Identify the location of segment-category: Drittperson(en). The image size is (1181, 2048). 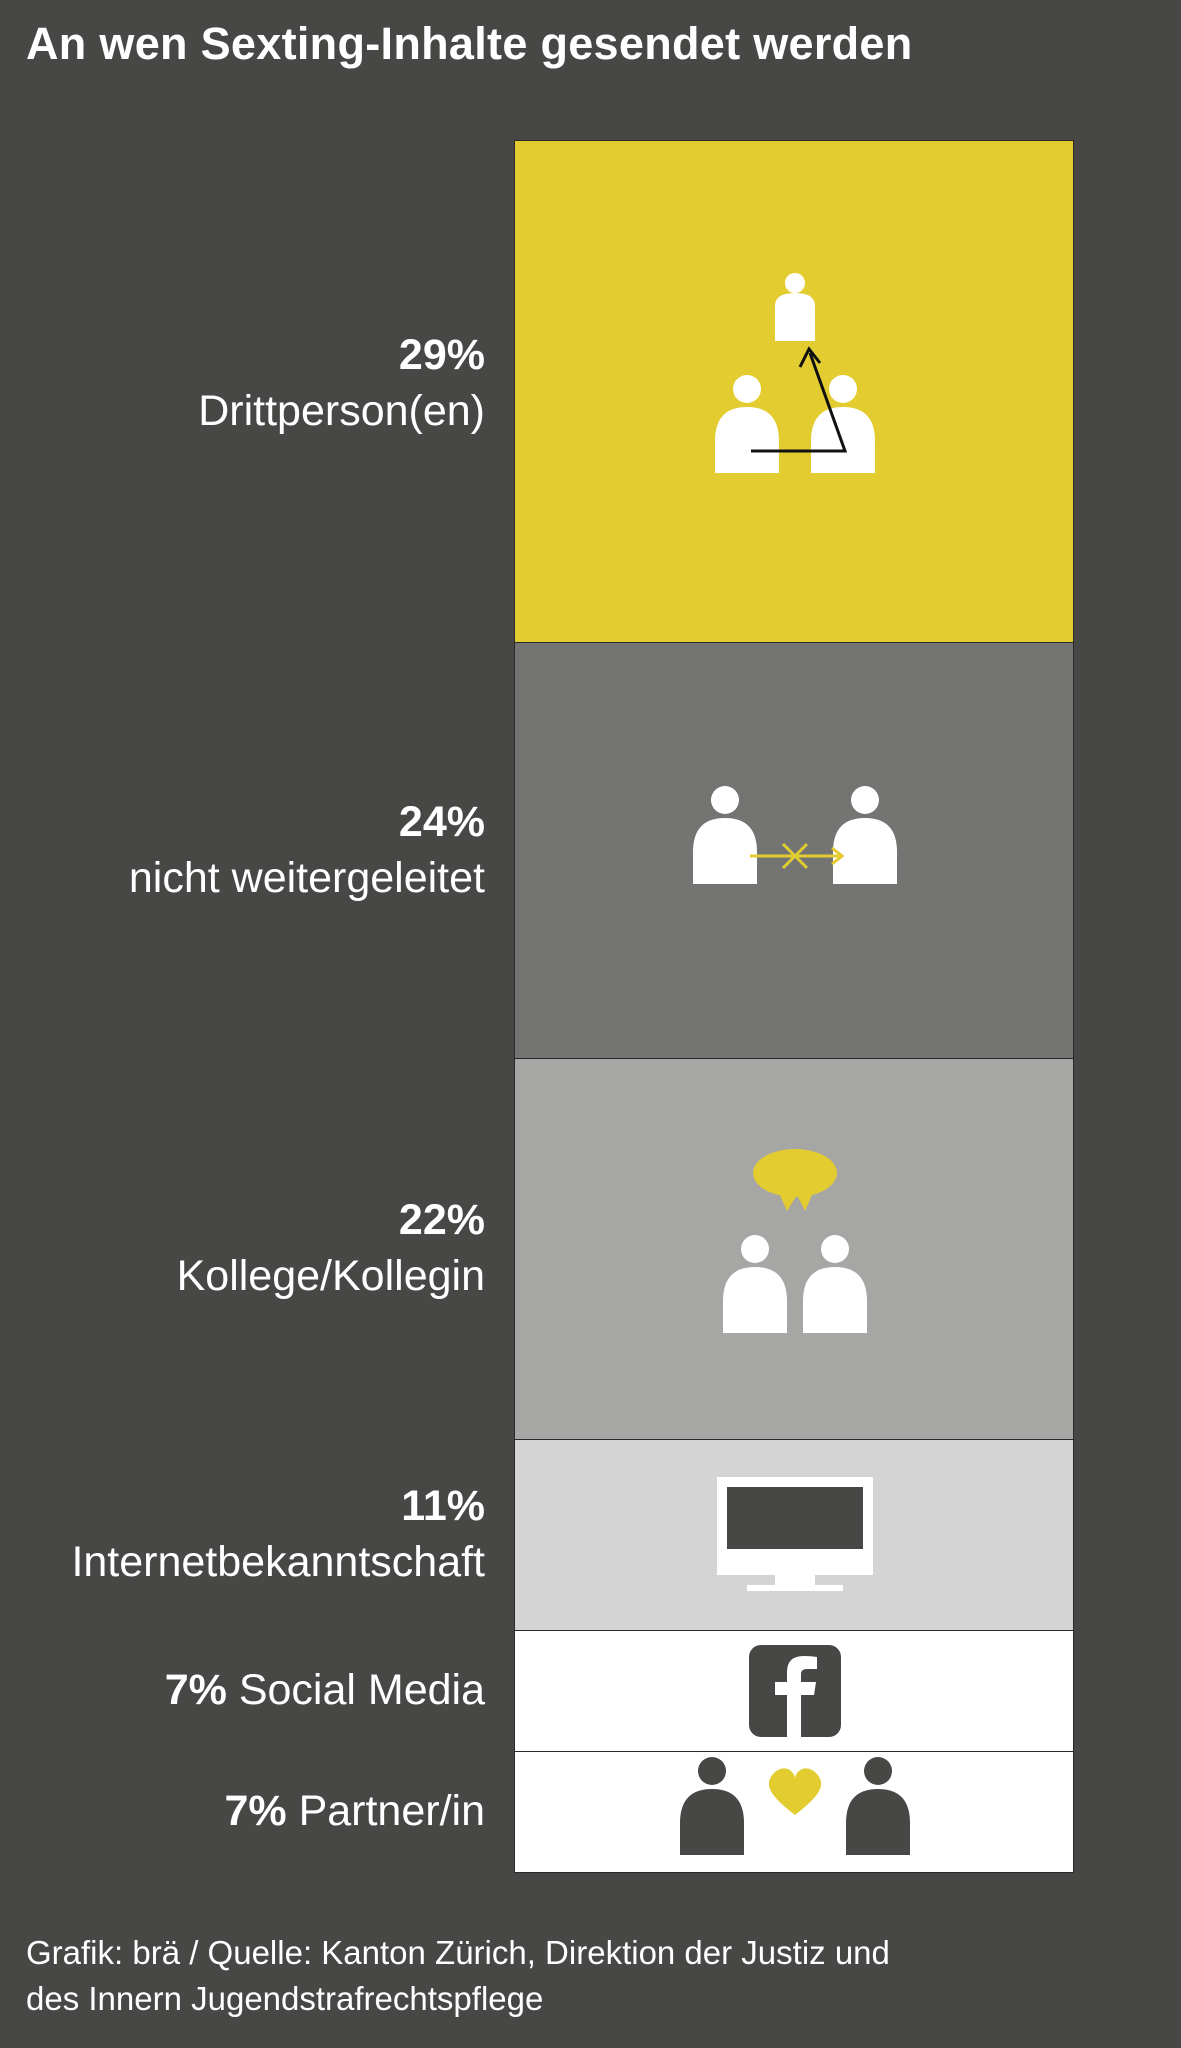
(341, 411).